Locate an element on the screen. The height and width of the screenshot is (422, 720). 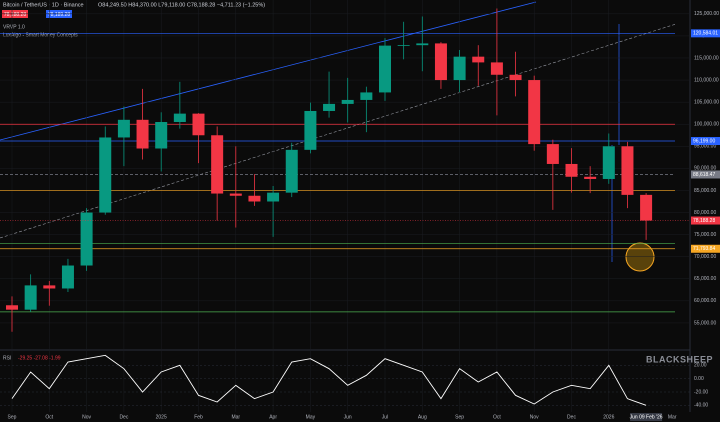
x-tick-label: 2025 is located at coordinates (161, 417).